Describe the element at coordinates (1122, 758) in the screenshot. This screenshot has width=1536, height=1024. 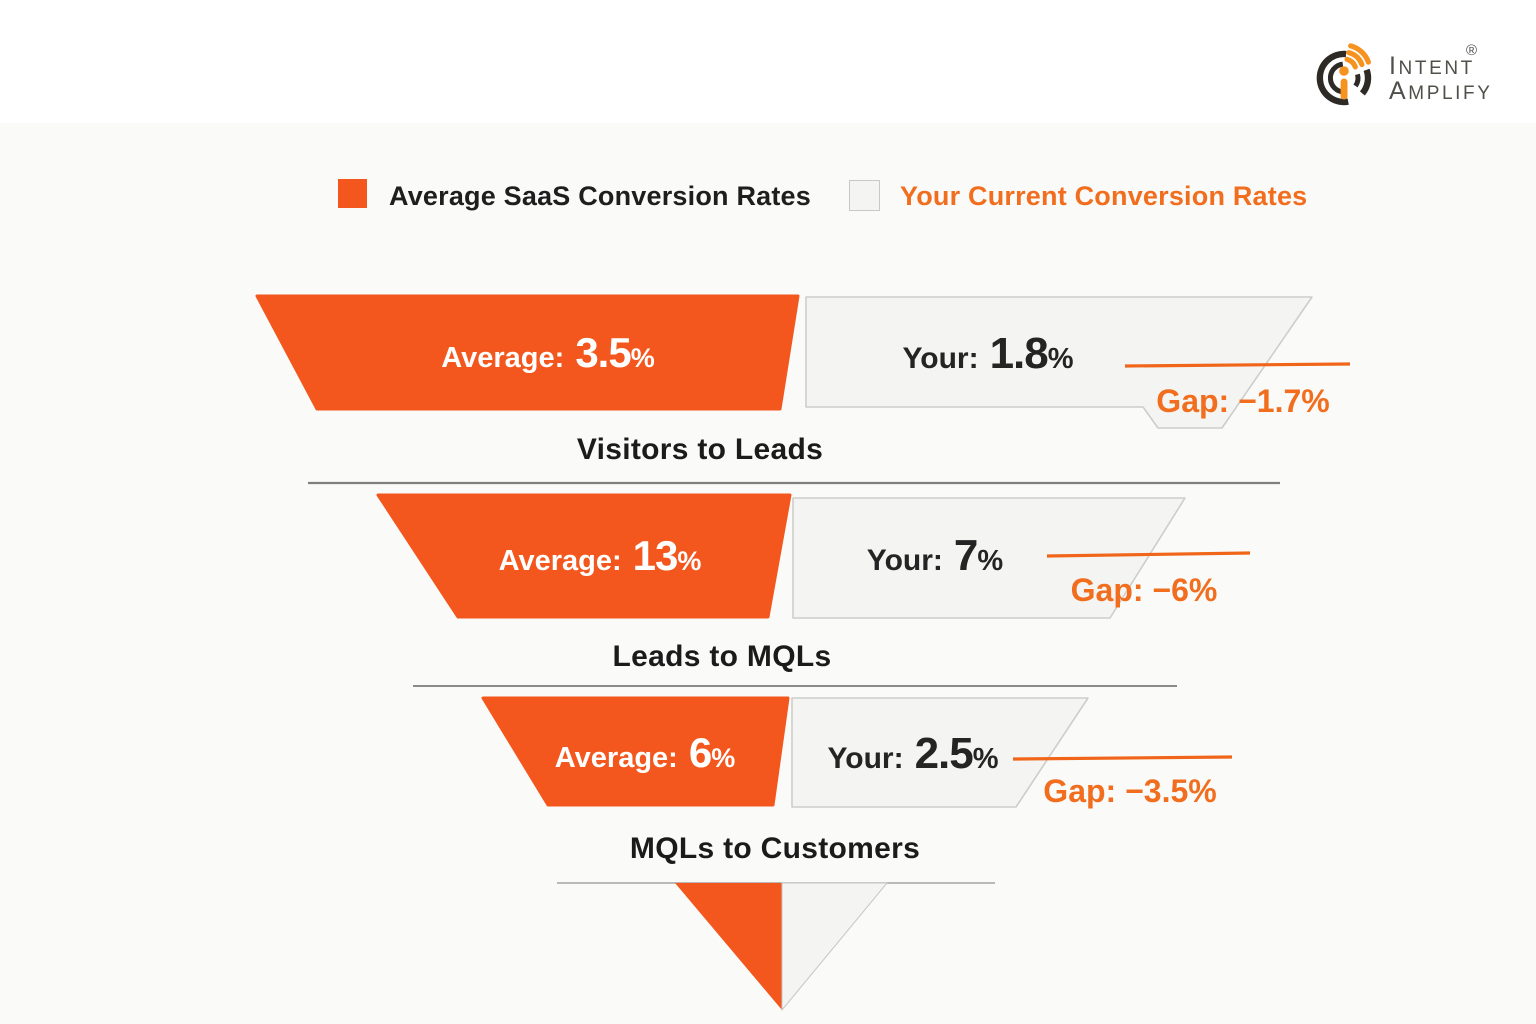
I see `stage3-gap-line` at that location.